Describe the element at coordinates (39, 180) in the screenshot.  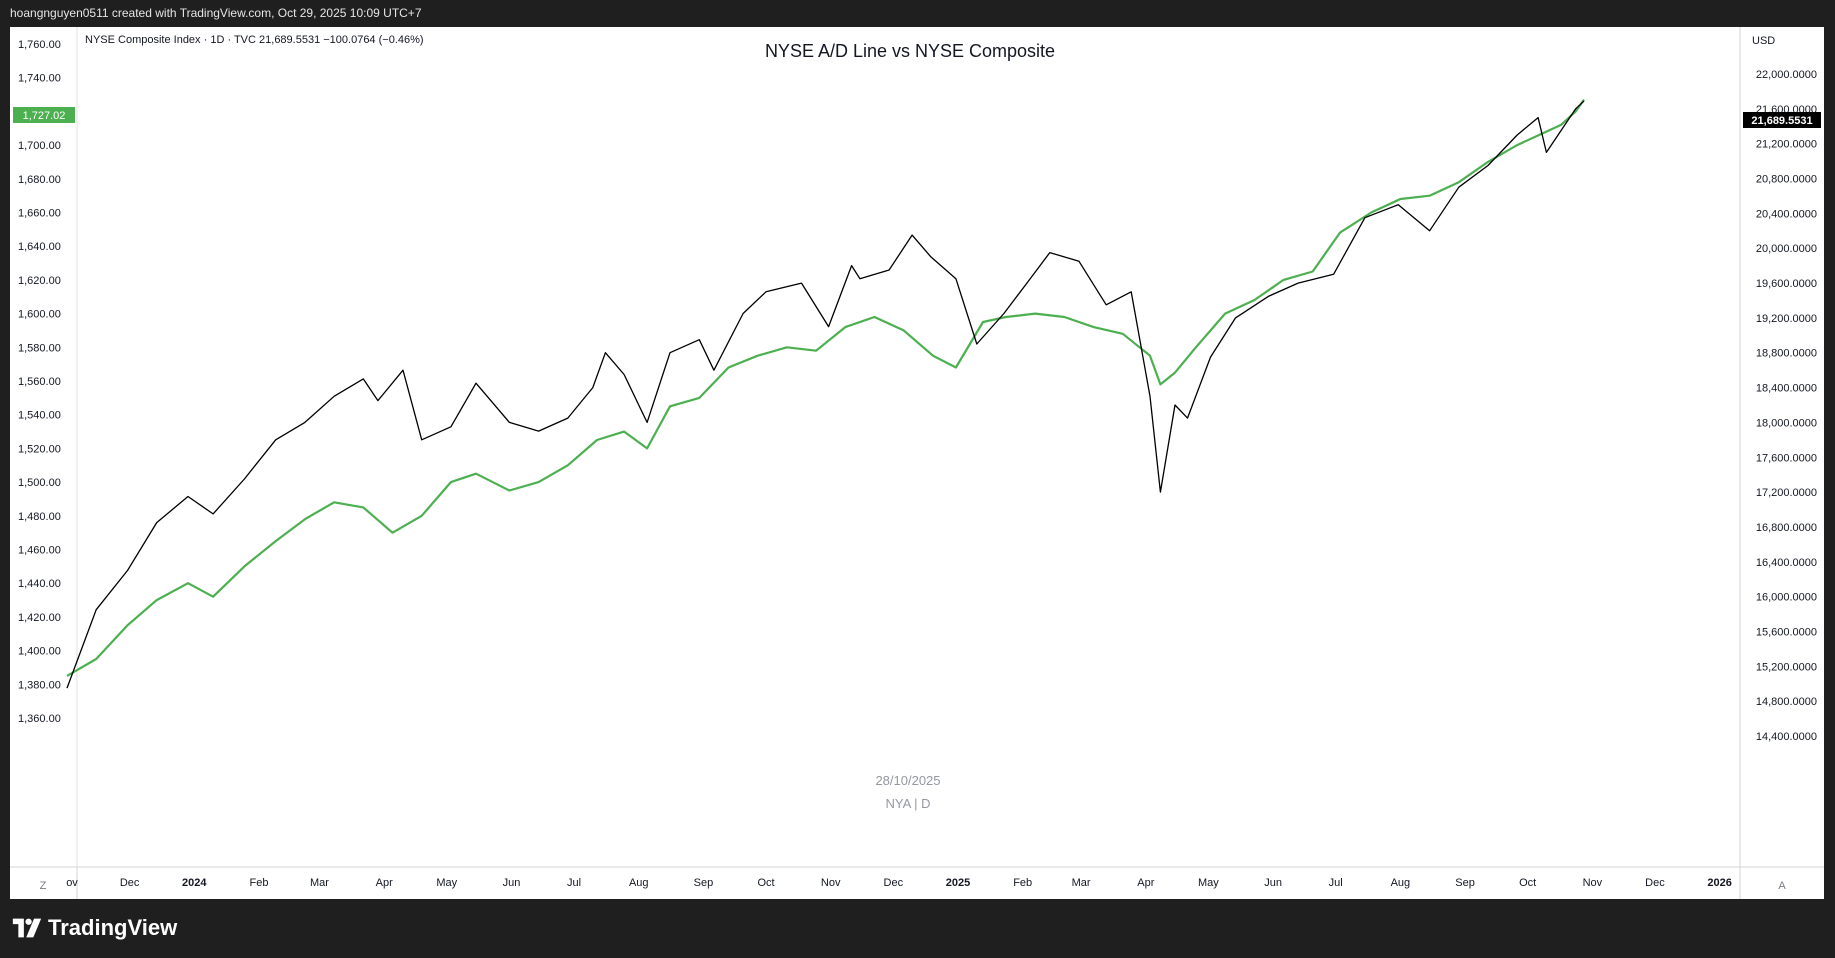
I see `left-axis-tick: 1,680.00` at that location.